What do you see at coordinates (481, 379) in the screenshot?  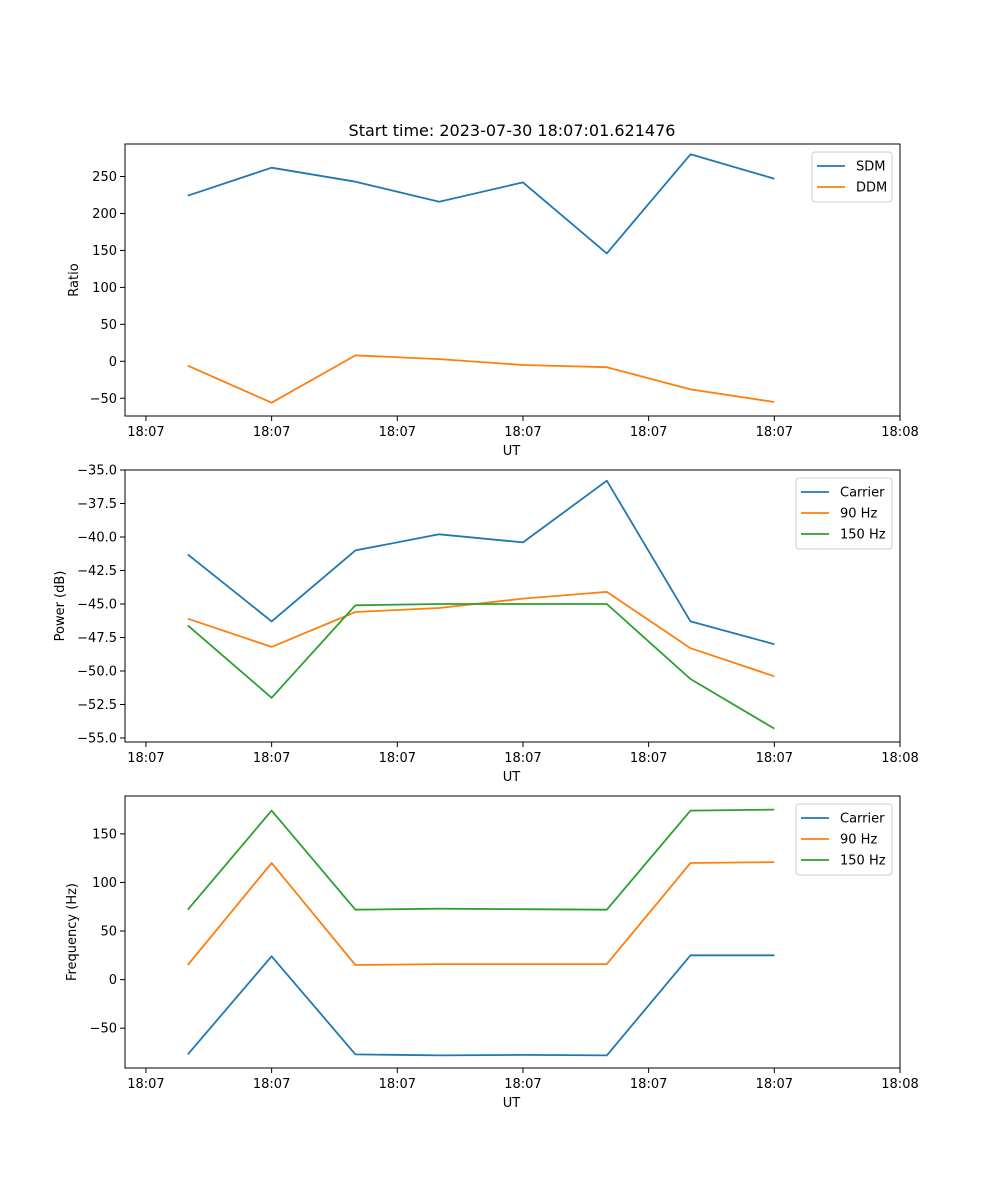 I see `series-line-ddm` at bounding box center [481, 379].